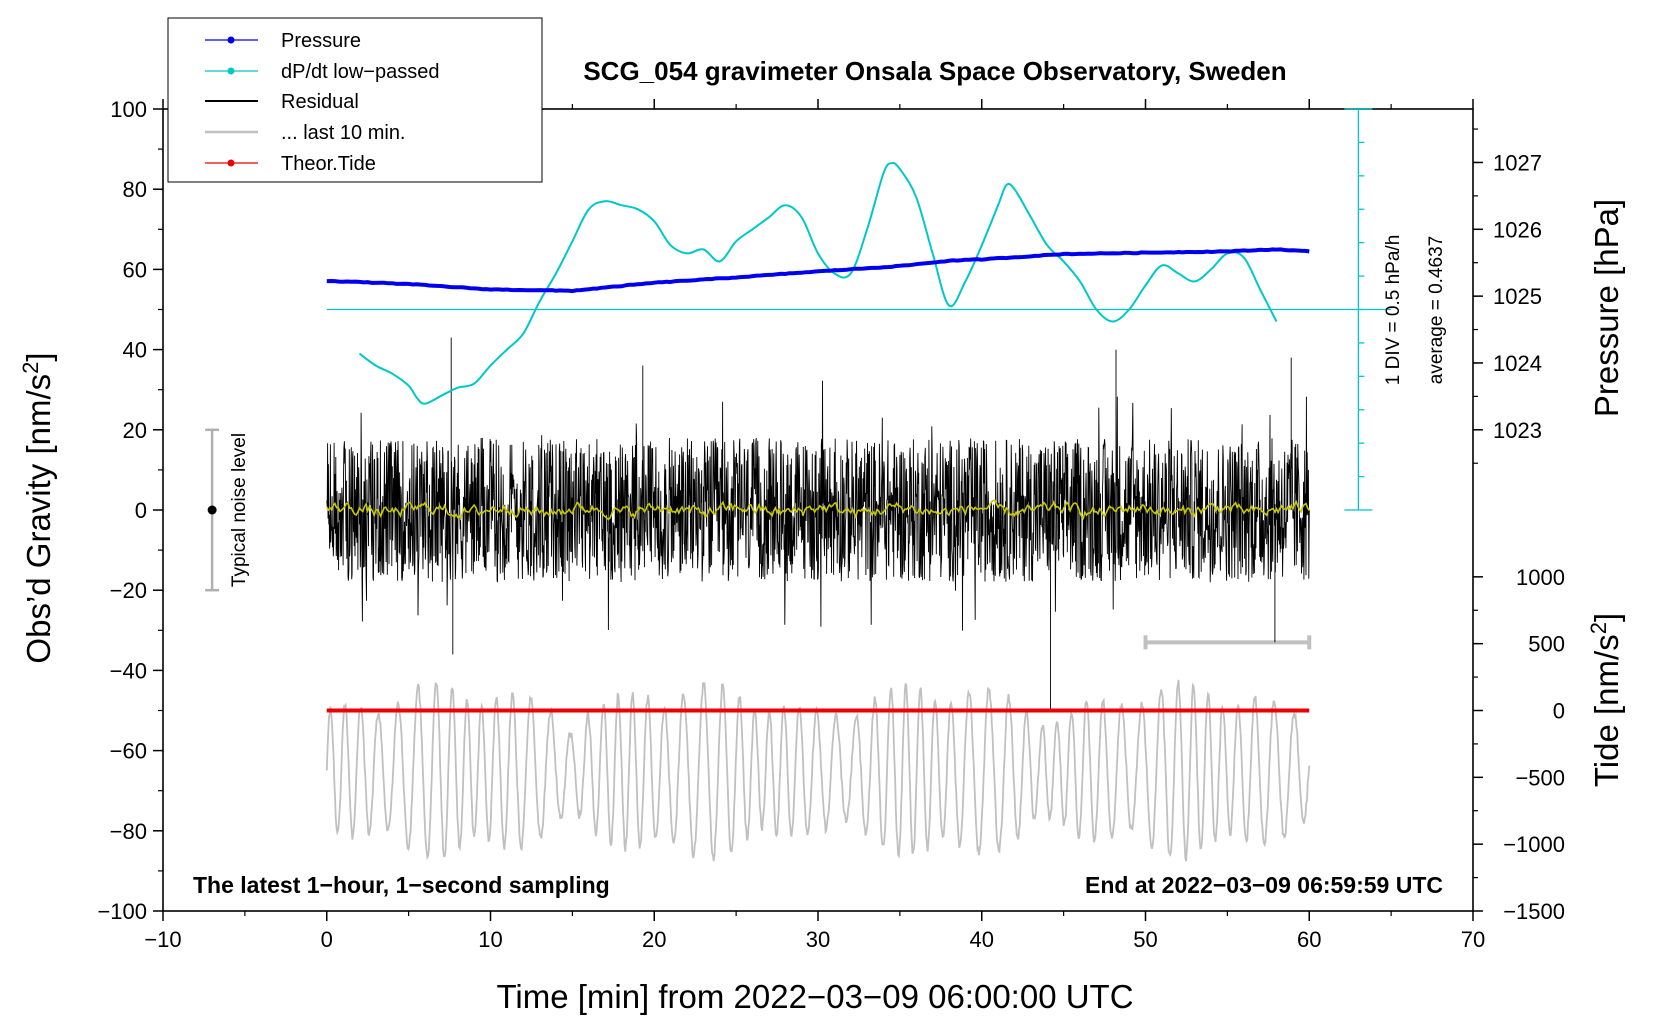  I want to click on y-axis-label: Obs’d Gravity [nm/s2], so click(37, 507).